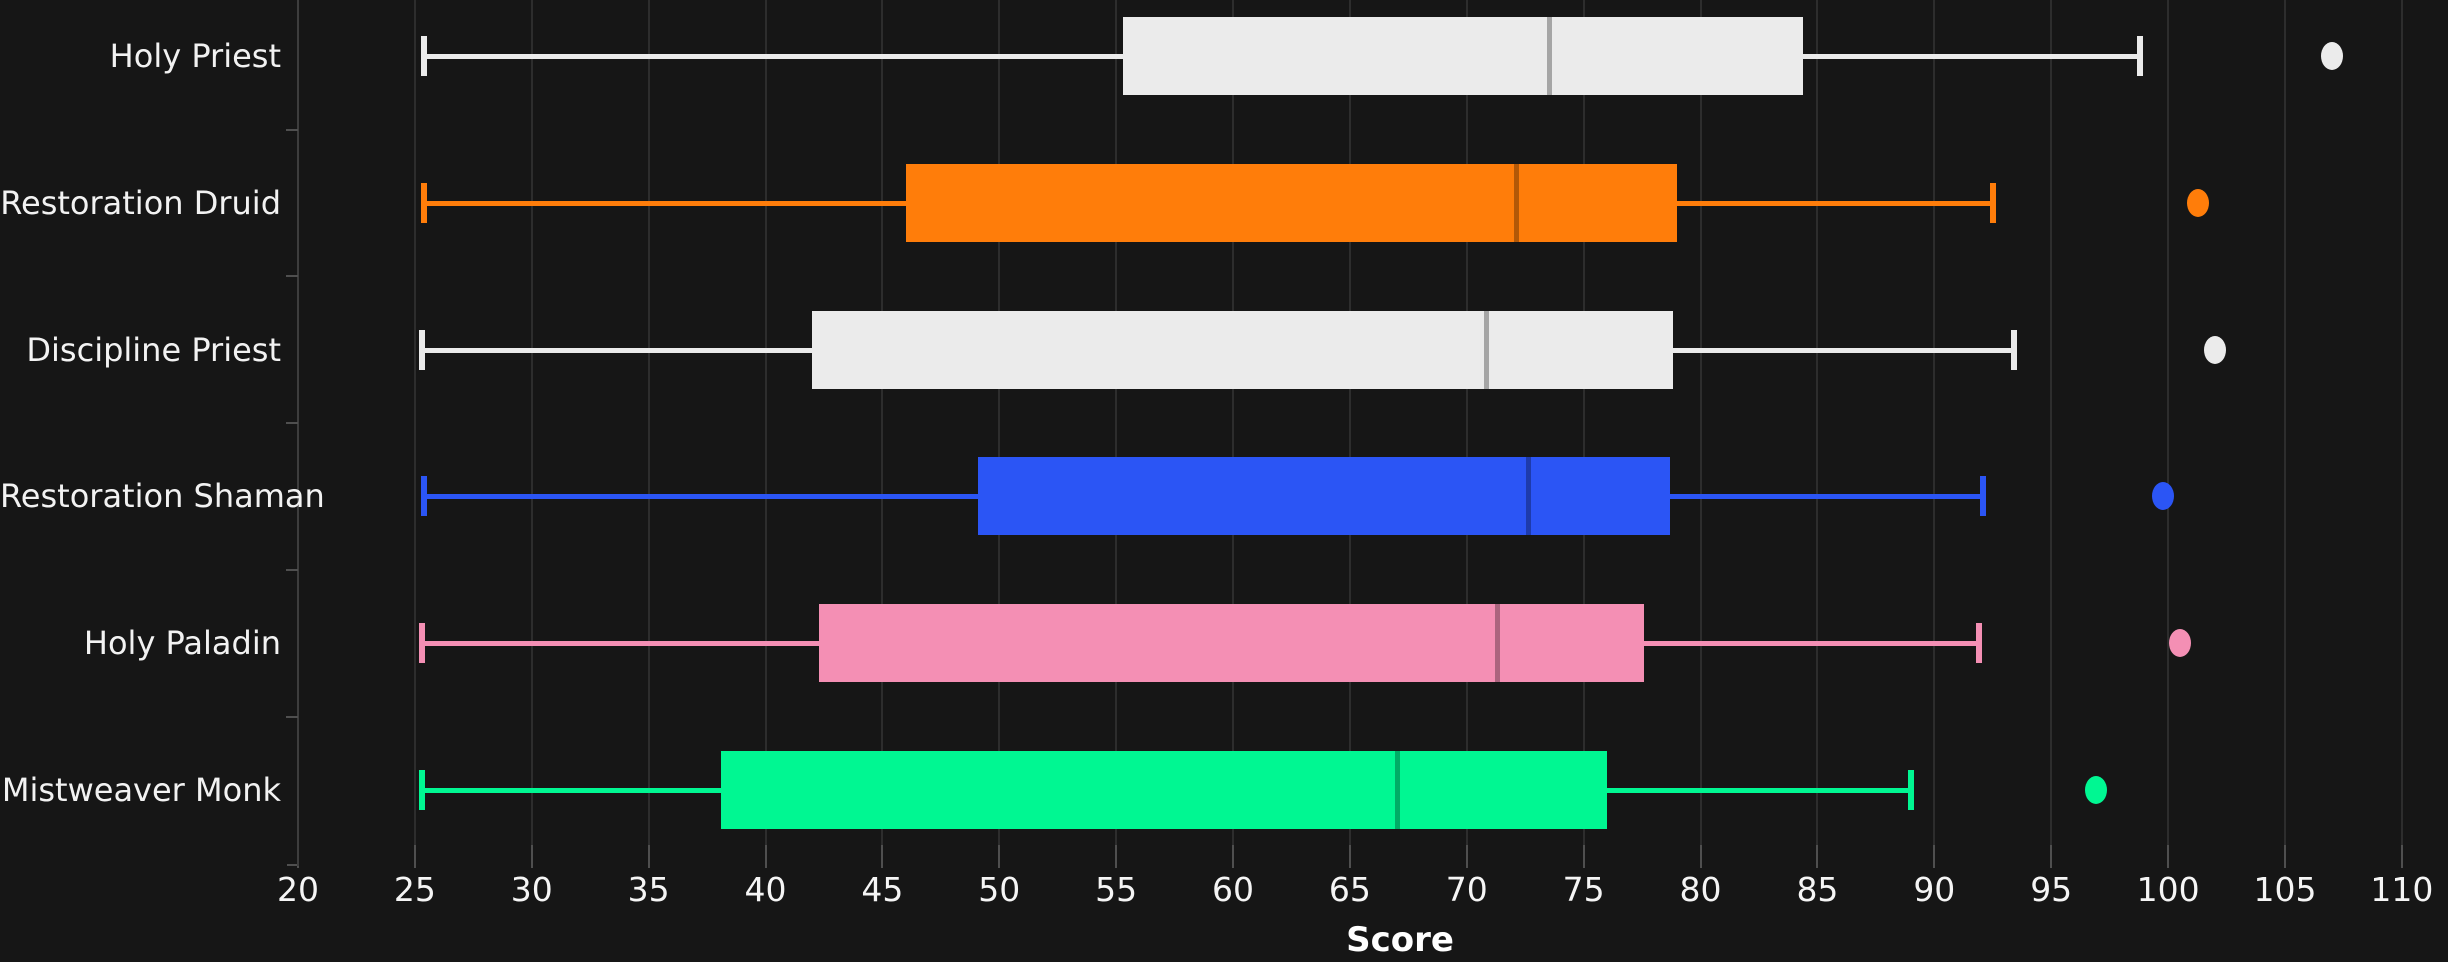  What do you see at coordinates (2285, 889) in the screenshot?
I see `x-tick-label: 105` at bounding box center [2285, 889].